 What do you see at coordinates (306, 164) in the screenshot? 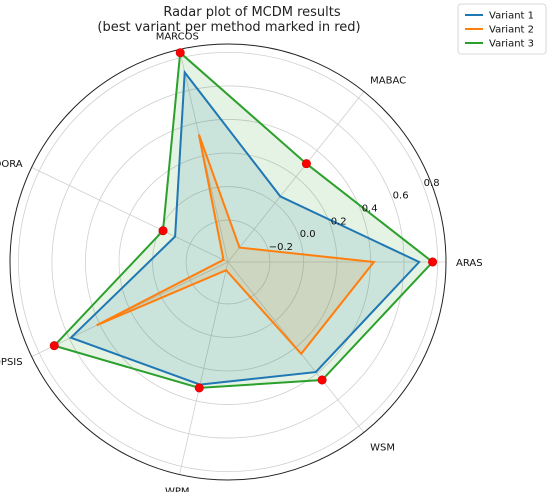
I see `best-marker-mabac` at bounding box center [306, 164].